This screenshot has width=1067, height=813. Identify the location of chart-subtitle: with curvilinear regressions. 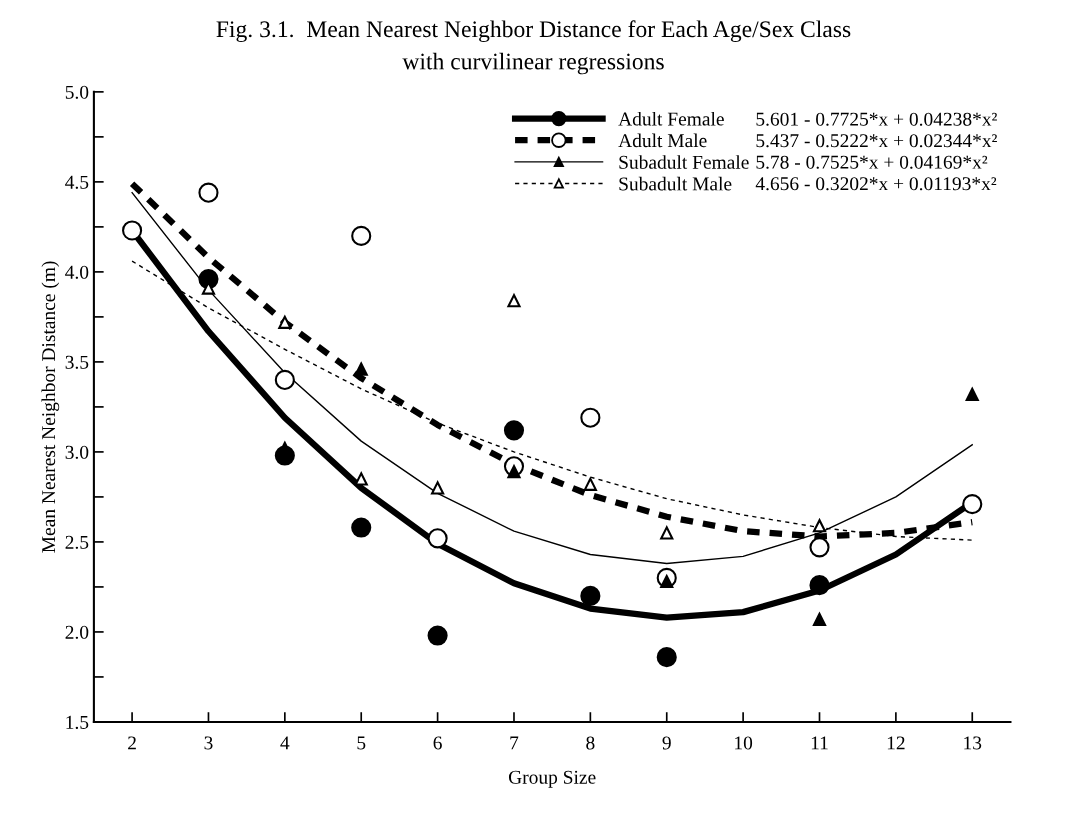
(533, 63).